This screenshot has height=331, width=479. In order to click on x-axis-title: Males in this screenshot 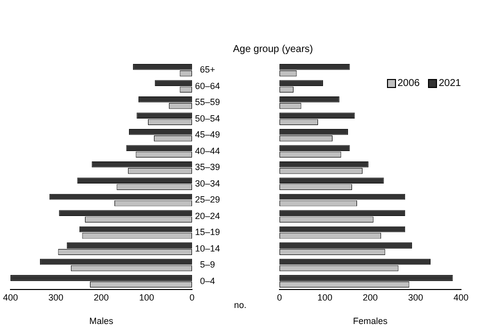, I will do `click(101, 321)`.